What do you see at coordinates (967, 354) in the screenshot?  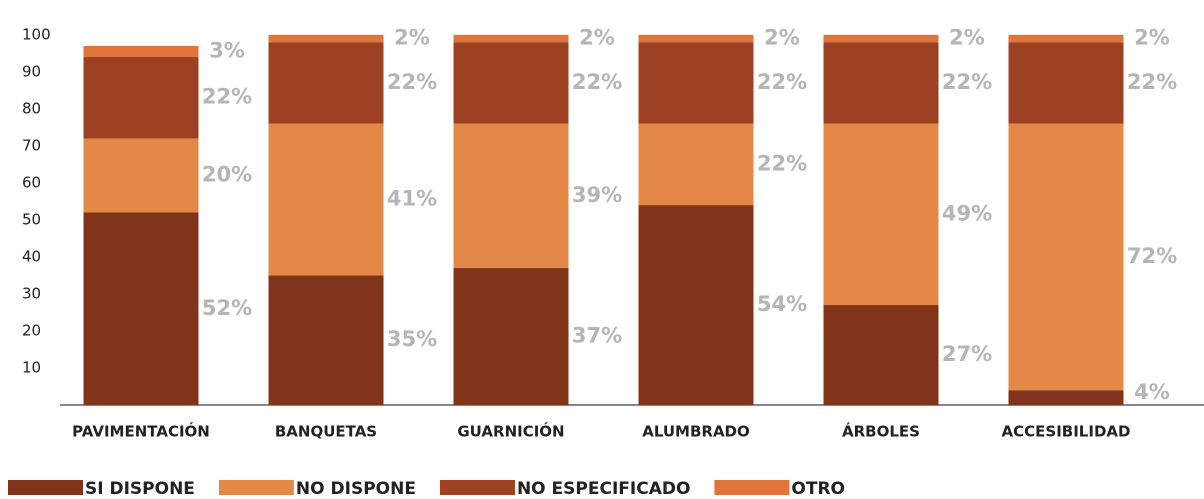 I see `value-label: 27%` at bounding box center [967, 354].